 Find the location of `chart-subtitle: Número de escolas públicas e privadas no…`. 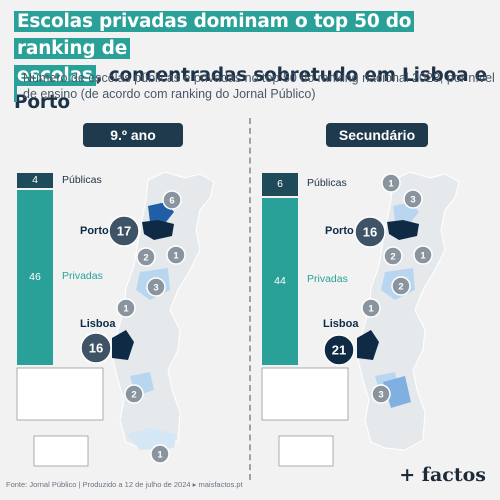

chart-subtitle: Número de escolas públicas e privadas no… is located at coordinates (257, 86).